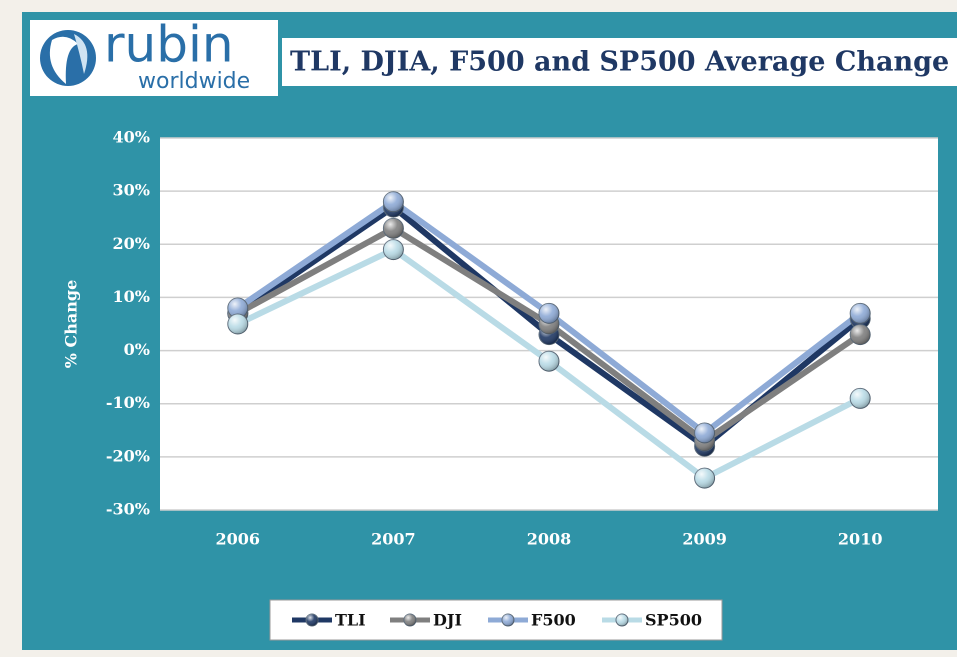 The height and width of the screenshot is (657, 957). I want to click on title-box, so click(619, 62).